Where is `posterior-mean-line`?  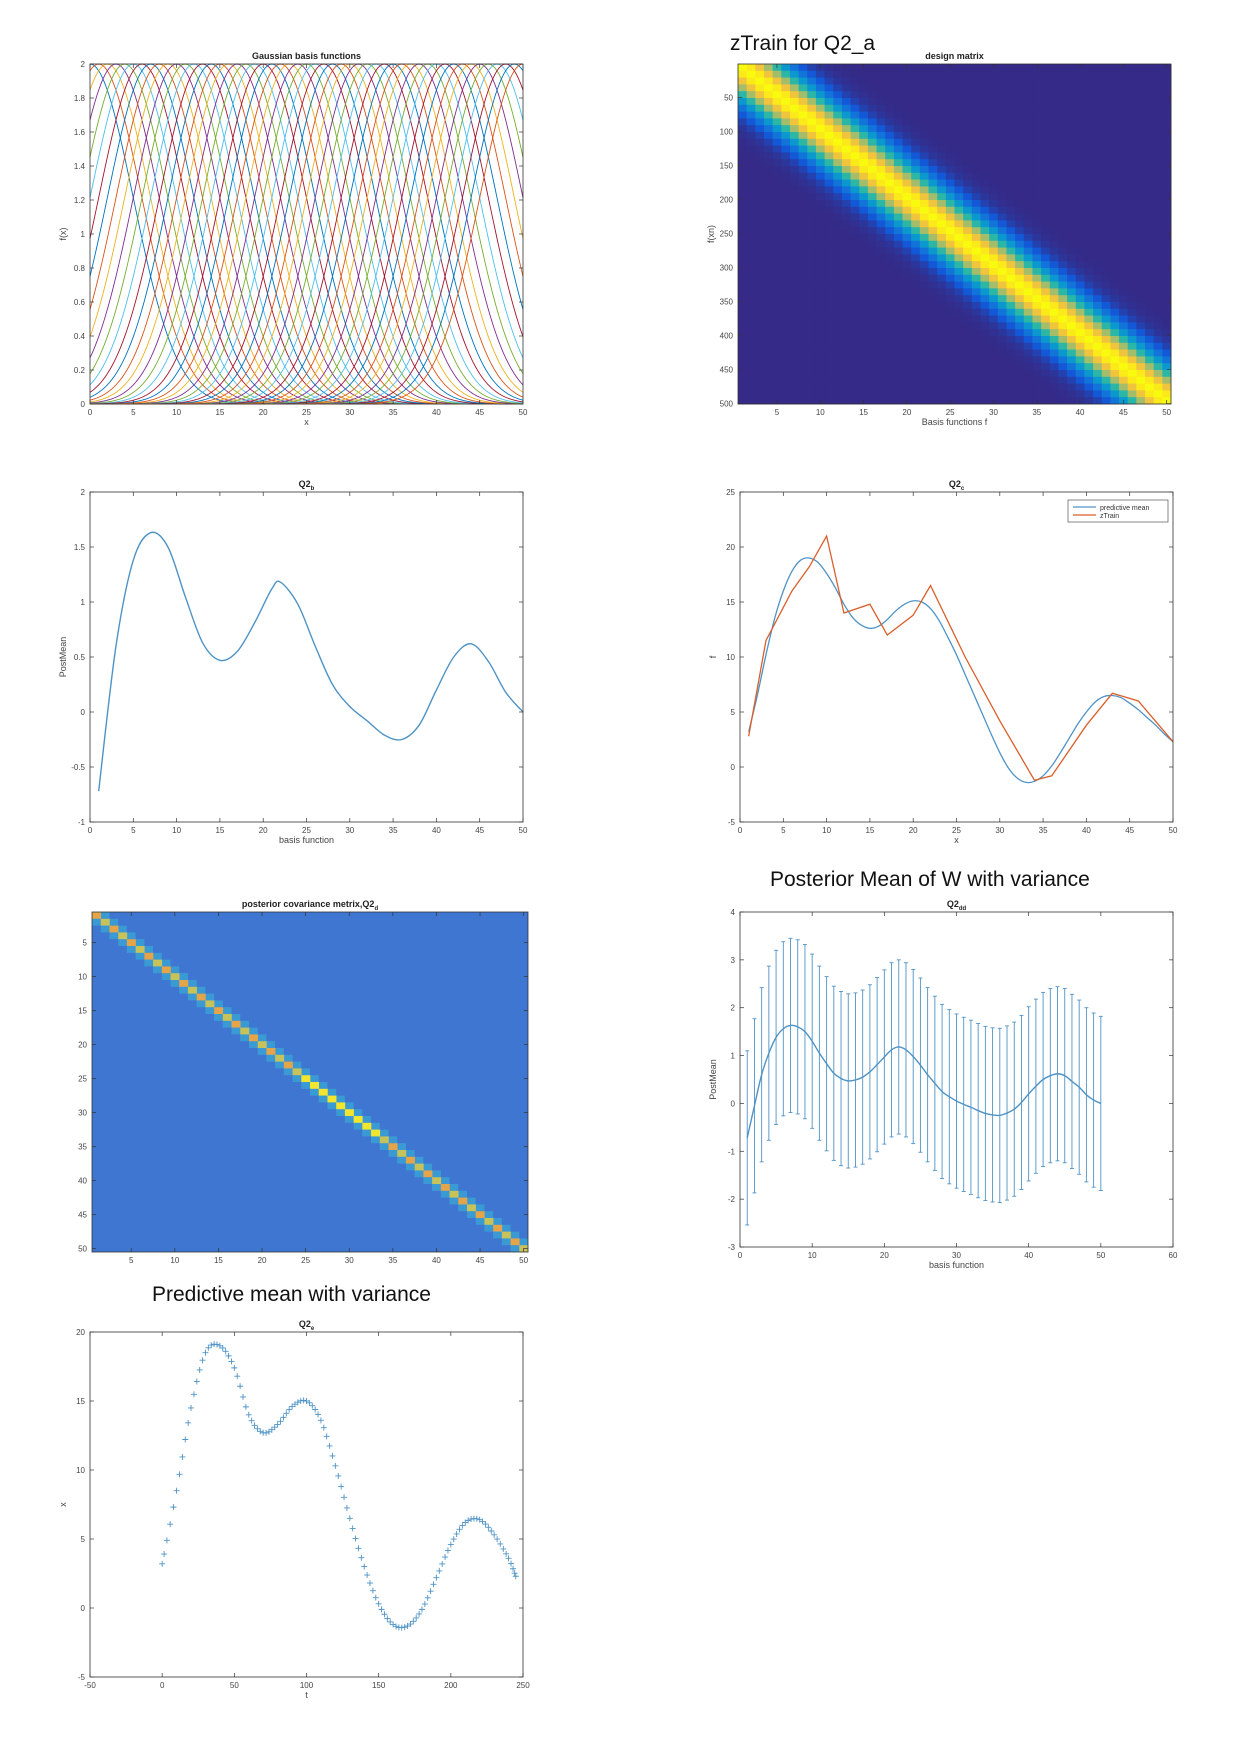 posterior-mean-line is located at coordinates (310, 661).